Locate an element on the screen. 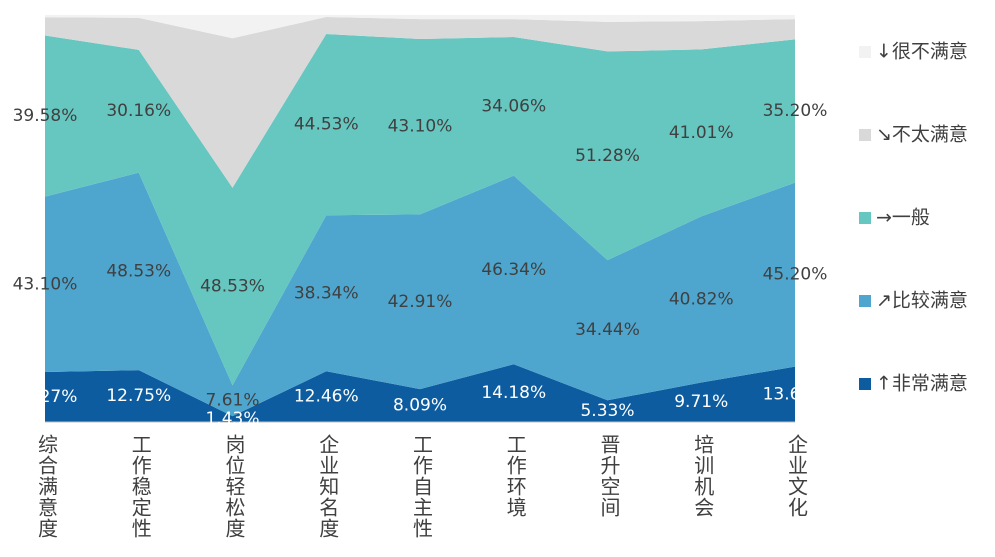 The image size is (995, 557). x-tick-label: 晋升空间 is located at coordinates (609, 476).